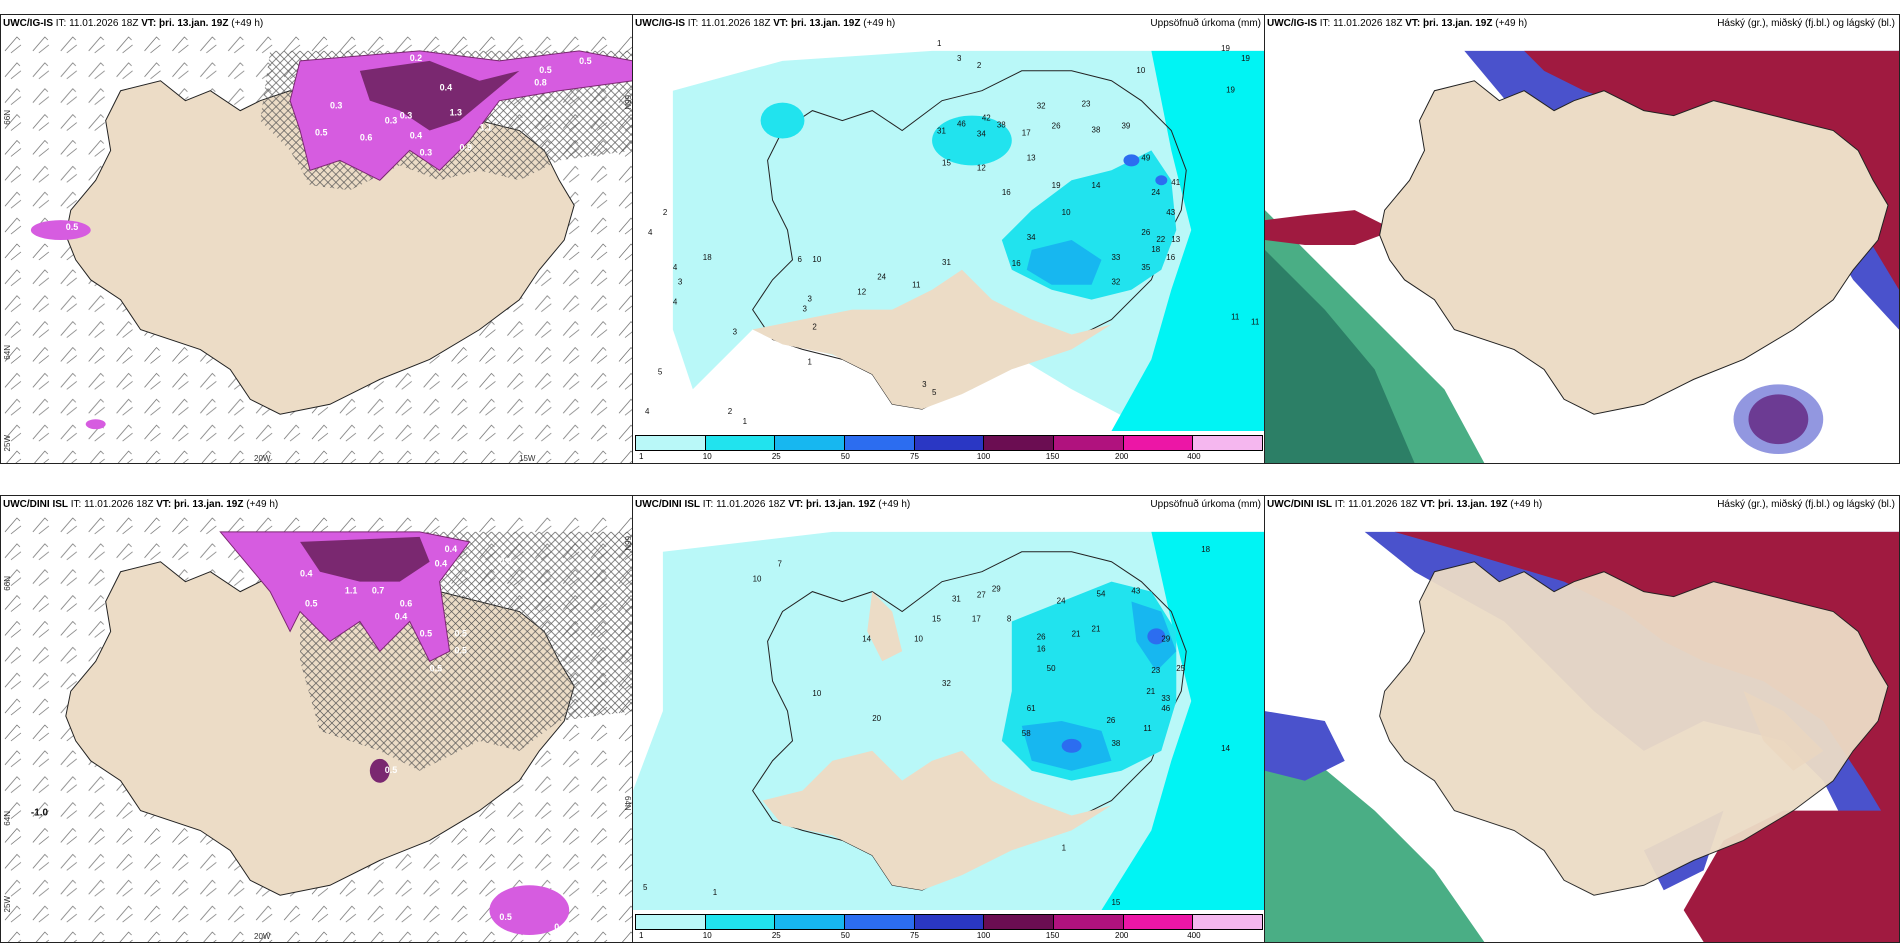  Describe the element at coordinates (936, 618) in the screenshot. I see `value-label: 15` at that location.